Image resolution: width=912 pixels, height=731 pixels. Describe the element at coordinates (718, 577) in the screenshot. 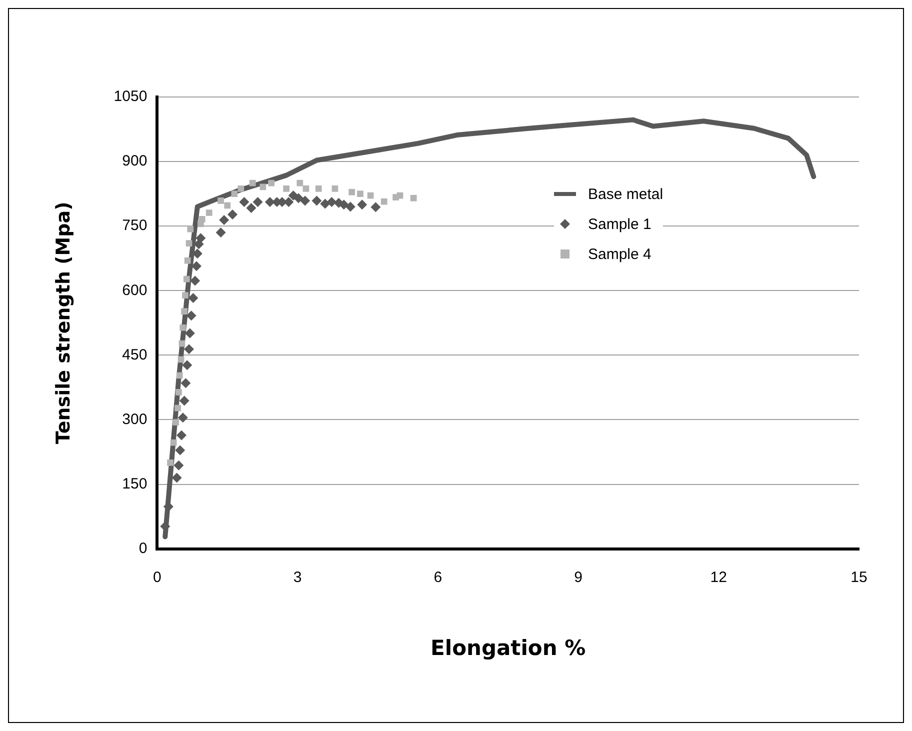

I see `x-tick-label: 12` at that location.